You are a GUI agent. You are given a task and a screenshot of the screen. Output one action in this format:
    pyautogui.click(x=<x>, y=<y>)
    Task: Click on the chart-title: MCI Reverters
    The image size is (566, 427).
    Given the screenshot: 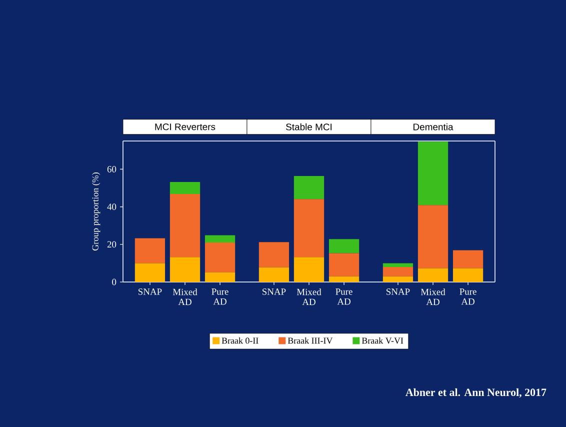 What is the action you would take?
    pyautogui.click(x=185, y=126)
    